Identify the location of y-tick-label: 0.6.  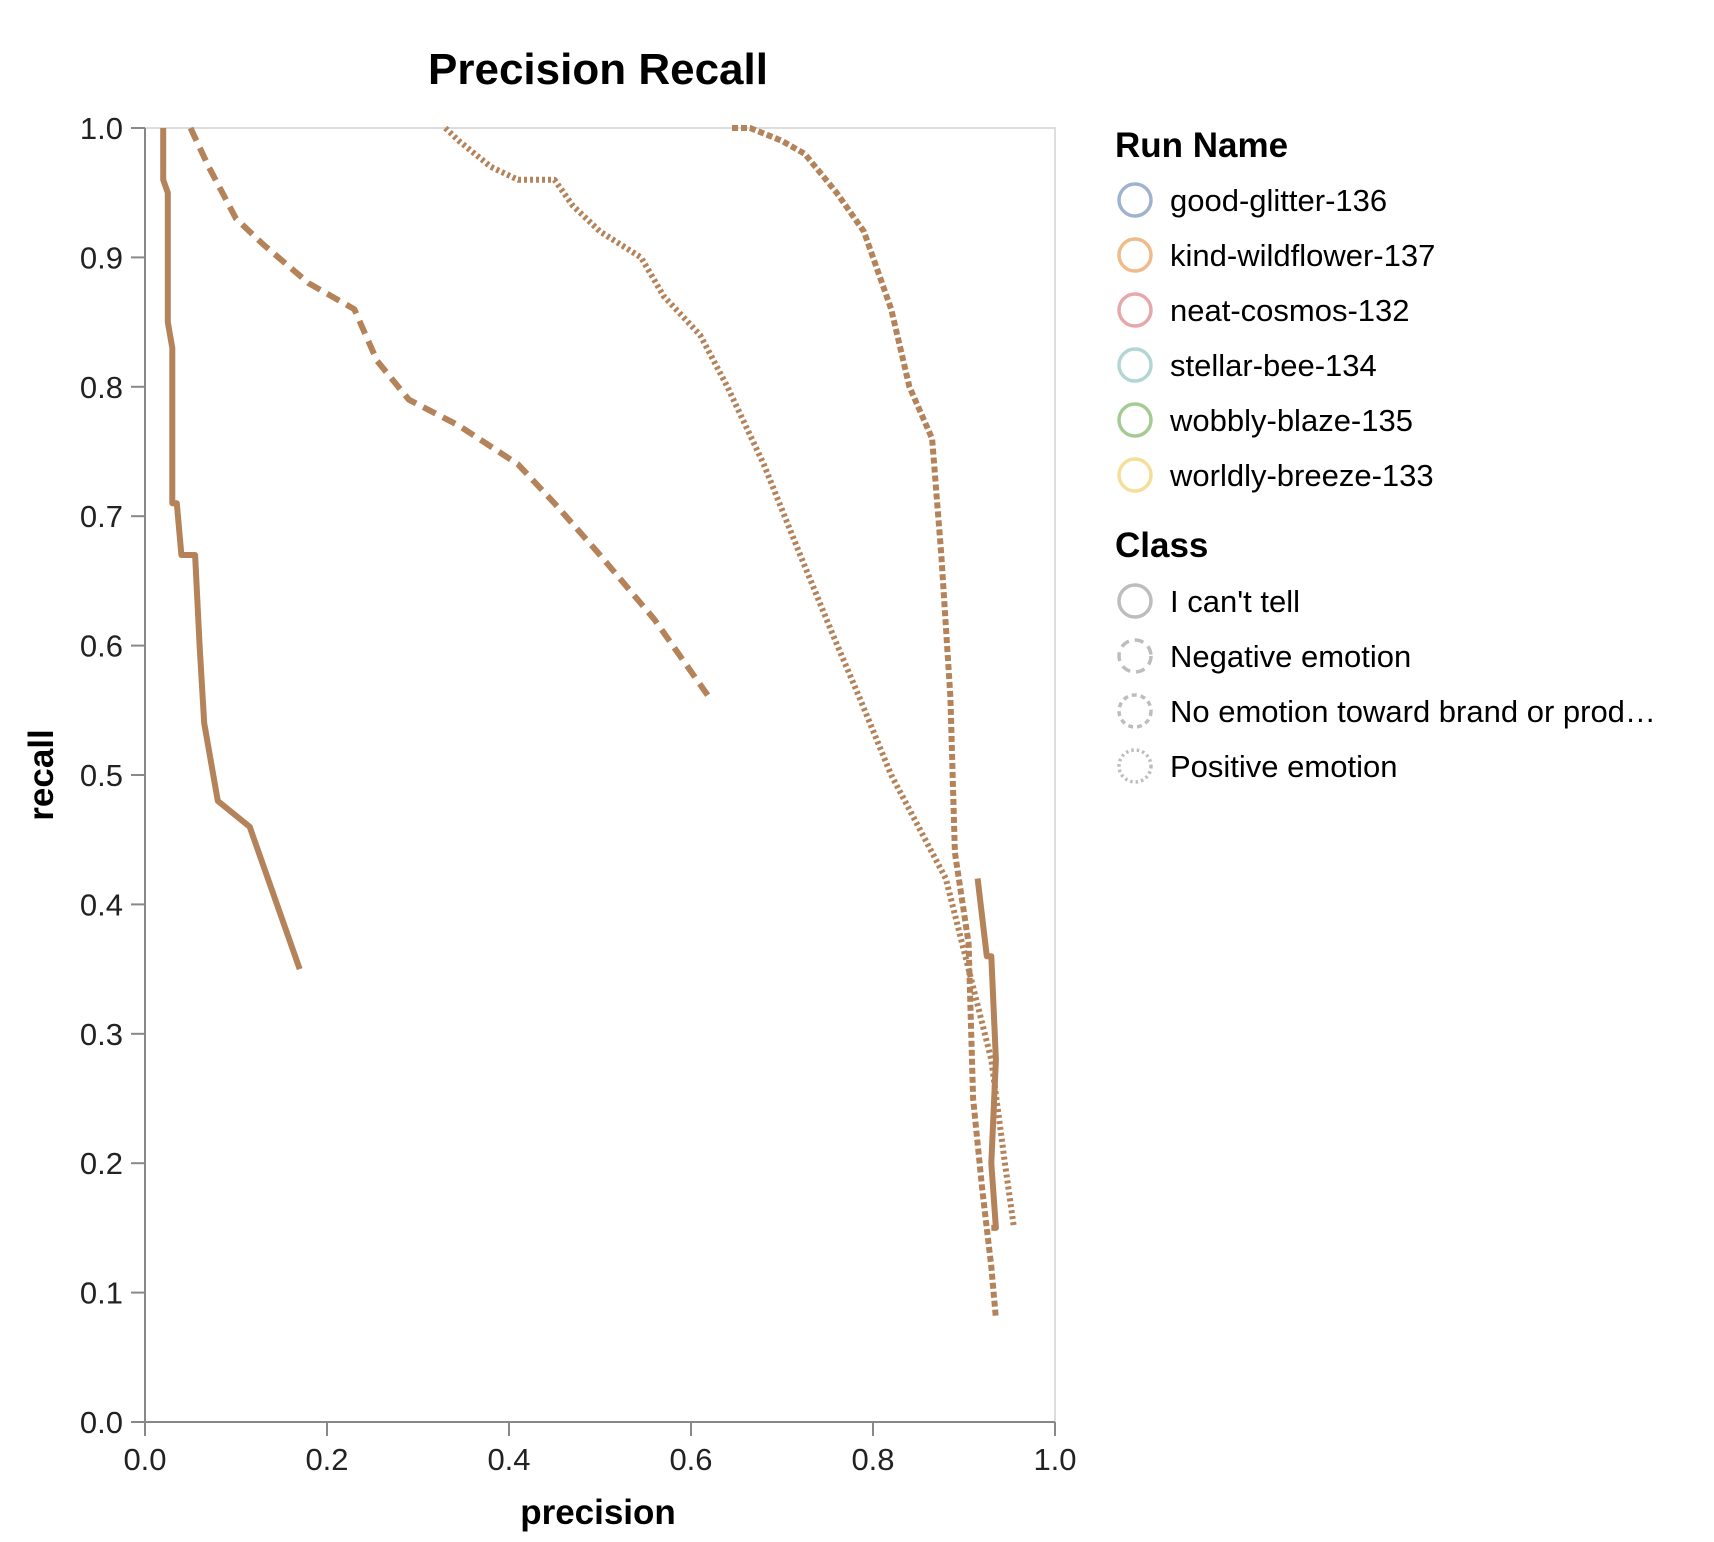
(101, 646).